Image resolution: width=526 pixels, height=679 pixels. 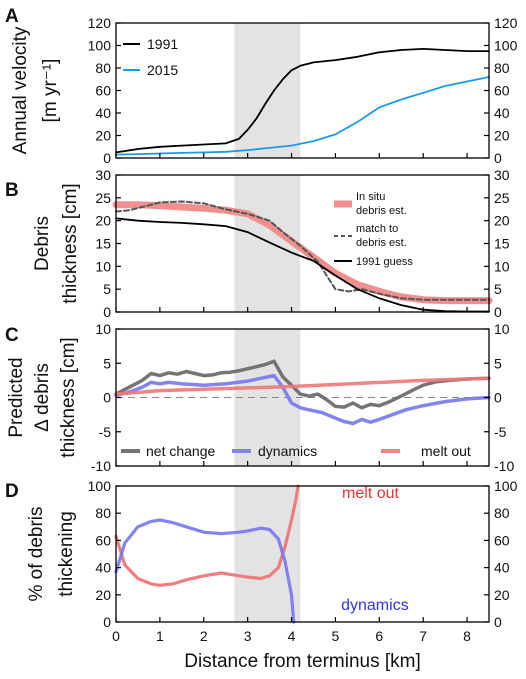 I want to click on series-line-1991-guess, so click(x=302, y=265).